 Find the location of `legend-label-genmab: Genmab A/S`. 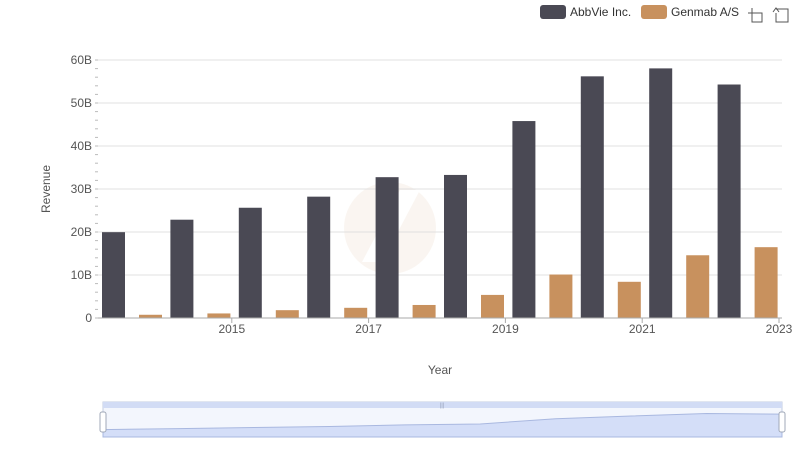

legend-label-genmab: Genmab A/S is located at coordinates (705, 12).